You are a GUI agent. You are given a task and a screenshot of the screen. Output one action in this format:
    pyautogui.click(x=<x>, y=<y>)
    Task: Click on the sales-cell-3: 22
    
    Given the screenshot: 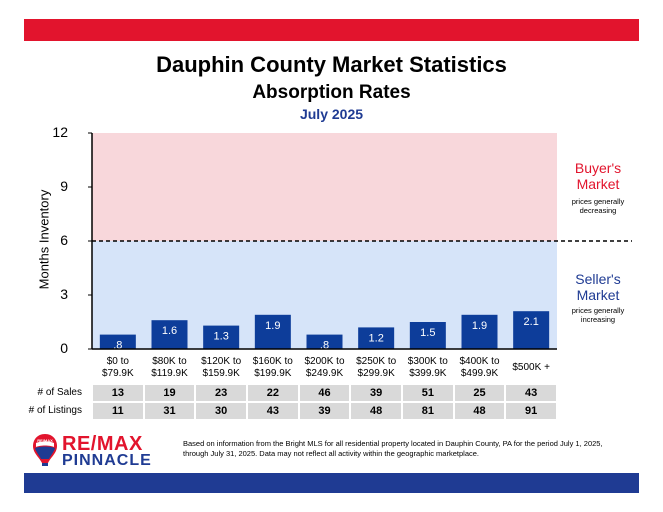 What is the action you would take?
    pyautogui.click(x=273, y=393)
    